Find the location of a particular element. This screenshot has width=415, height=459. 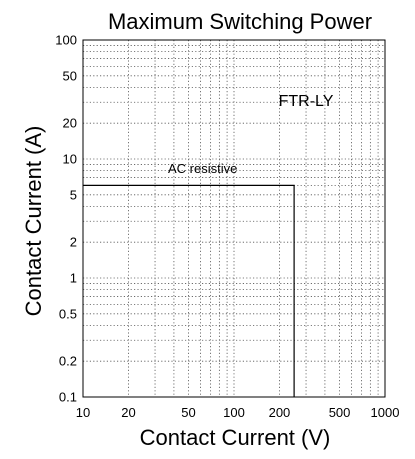

x-tick-label: 10 is located at coordinates (83, 412).